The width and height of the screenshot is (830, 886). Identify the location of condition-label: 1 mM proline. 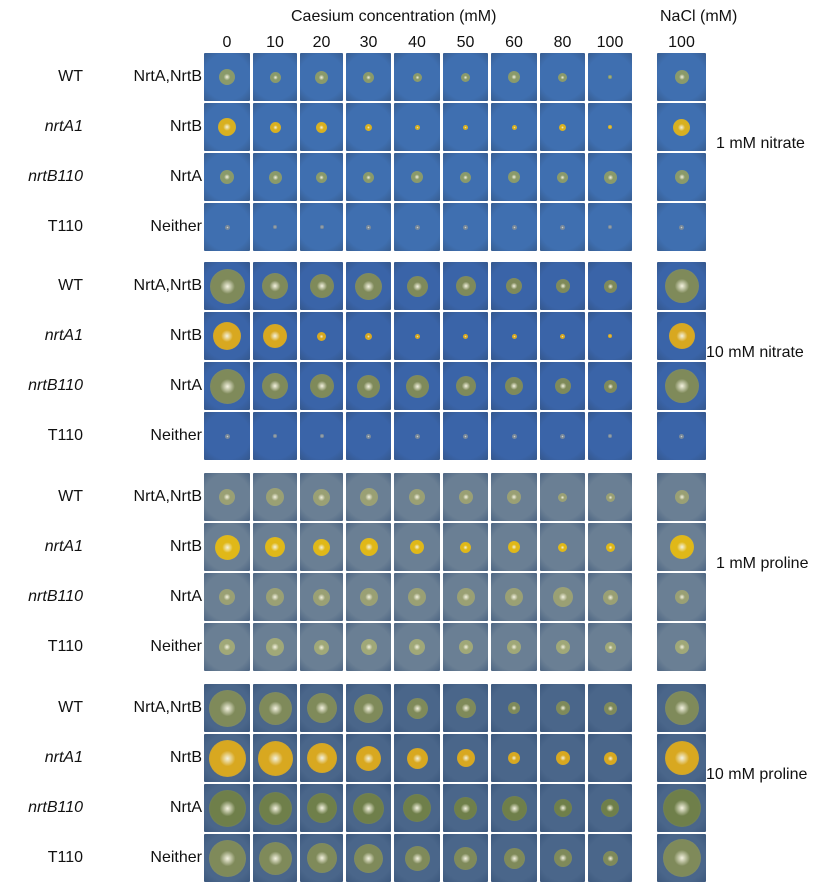
(762, 563).